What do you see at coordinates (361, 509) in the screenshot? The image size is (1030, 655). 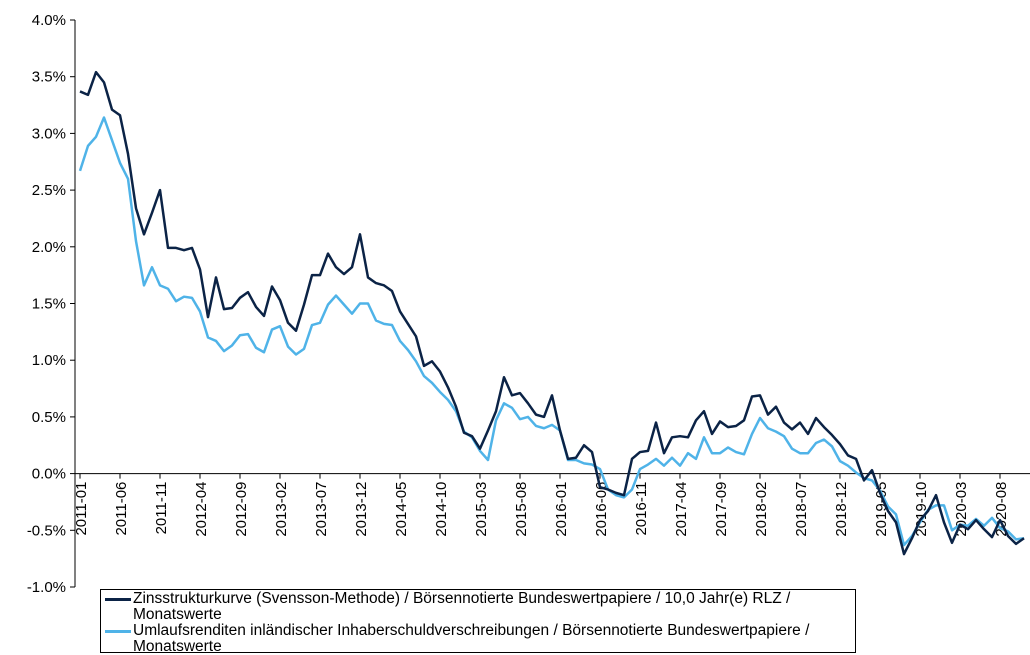 I see `x-tick-label: 2013-12` at bounding box center [361, 509].